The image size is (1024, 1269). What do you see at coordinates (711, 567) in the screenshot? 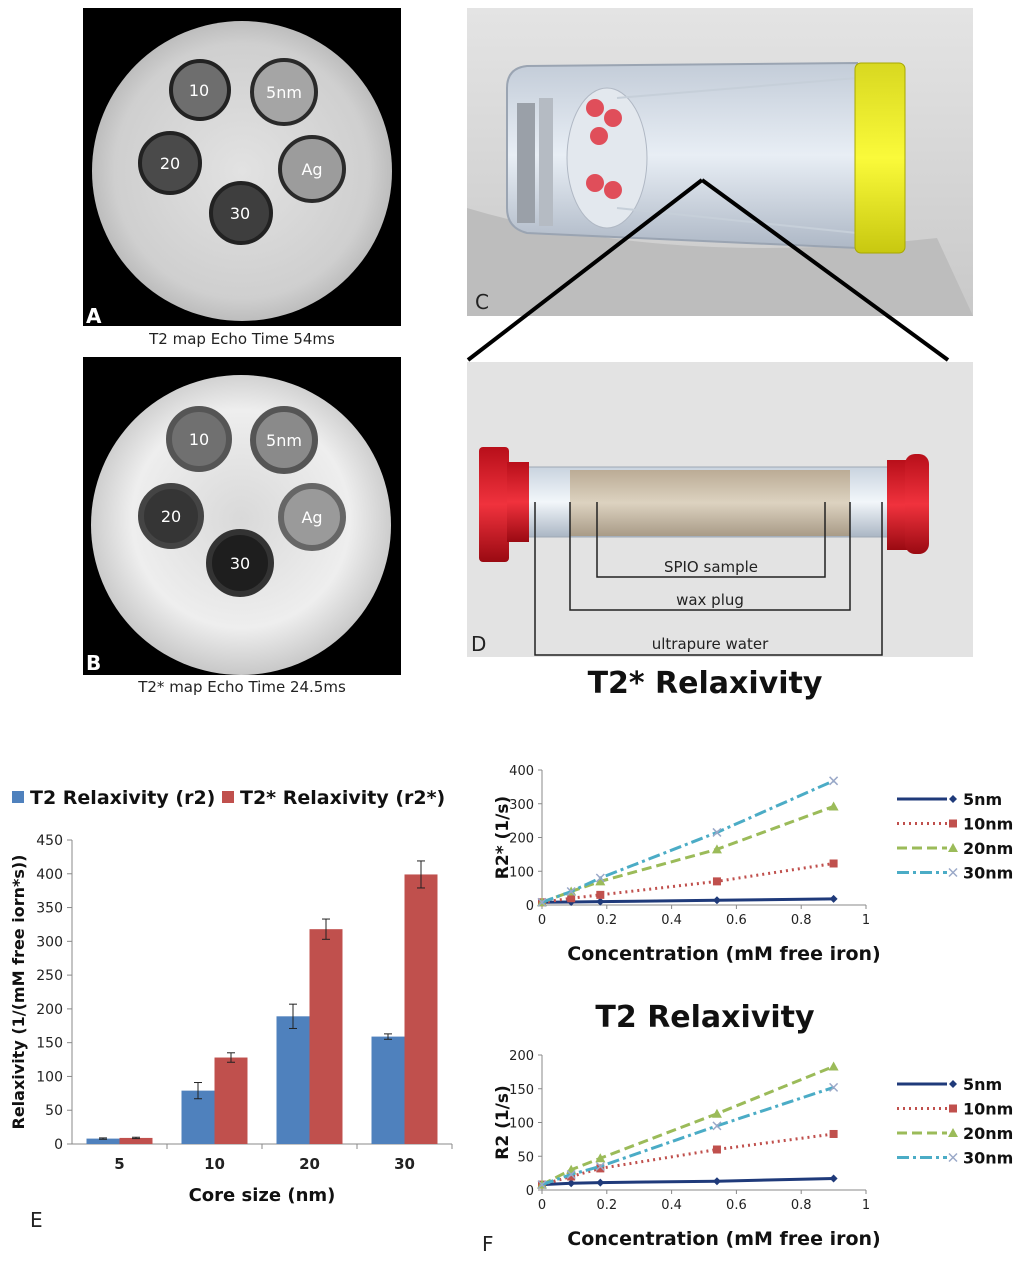
I see `label-spio-sample: SPIO sample` at bounding box center [711, 567].